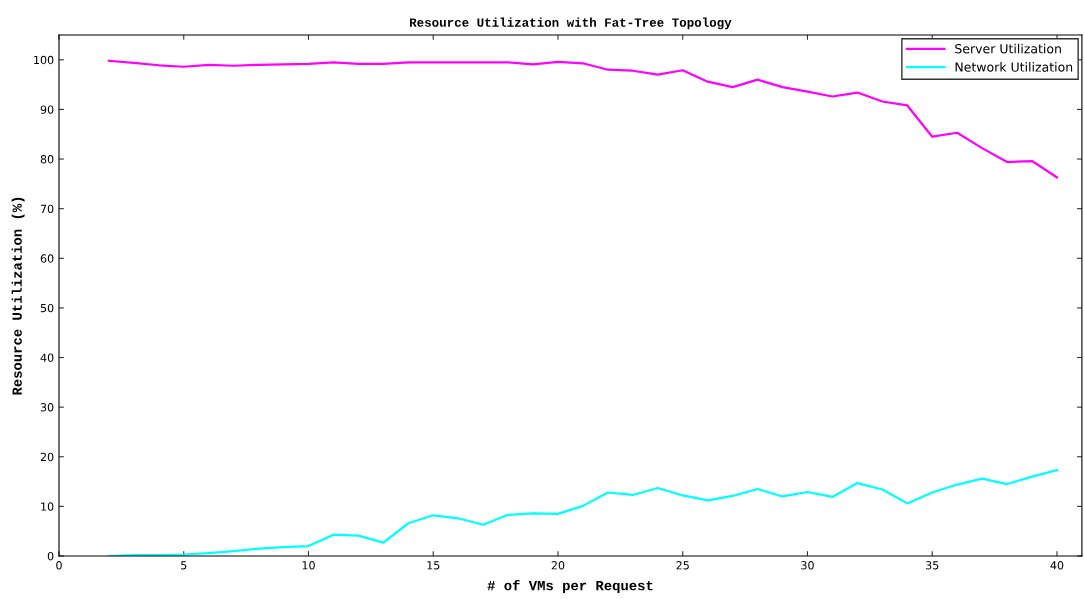  Describe the element at coordinates (44, 60) in the screenshot. I see `y-tick-label: 100` at that location.